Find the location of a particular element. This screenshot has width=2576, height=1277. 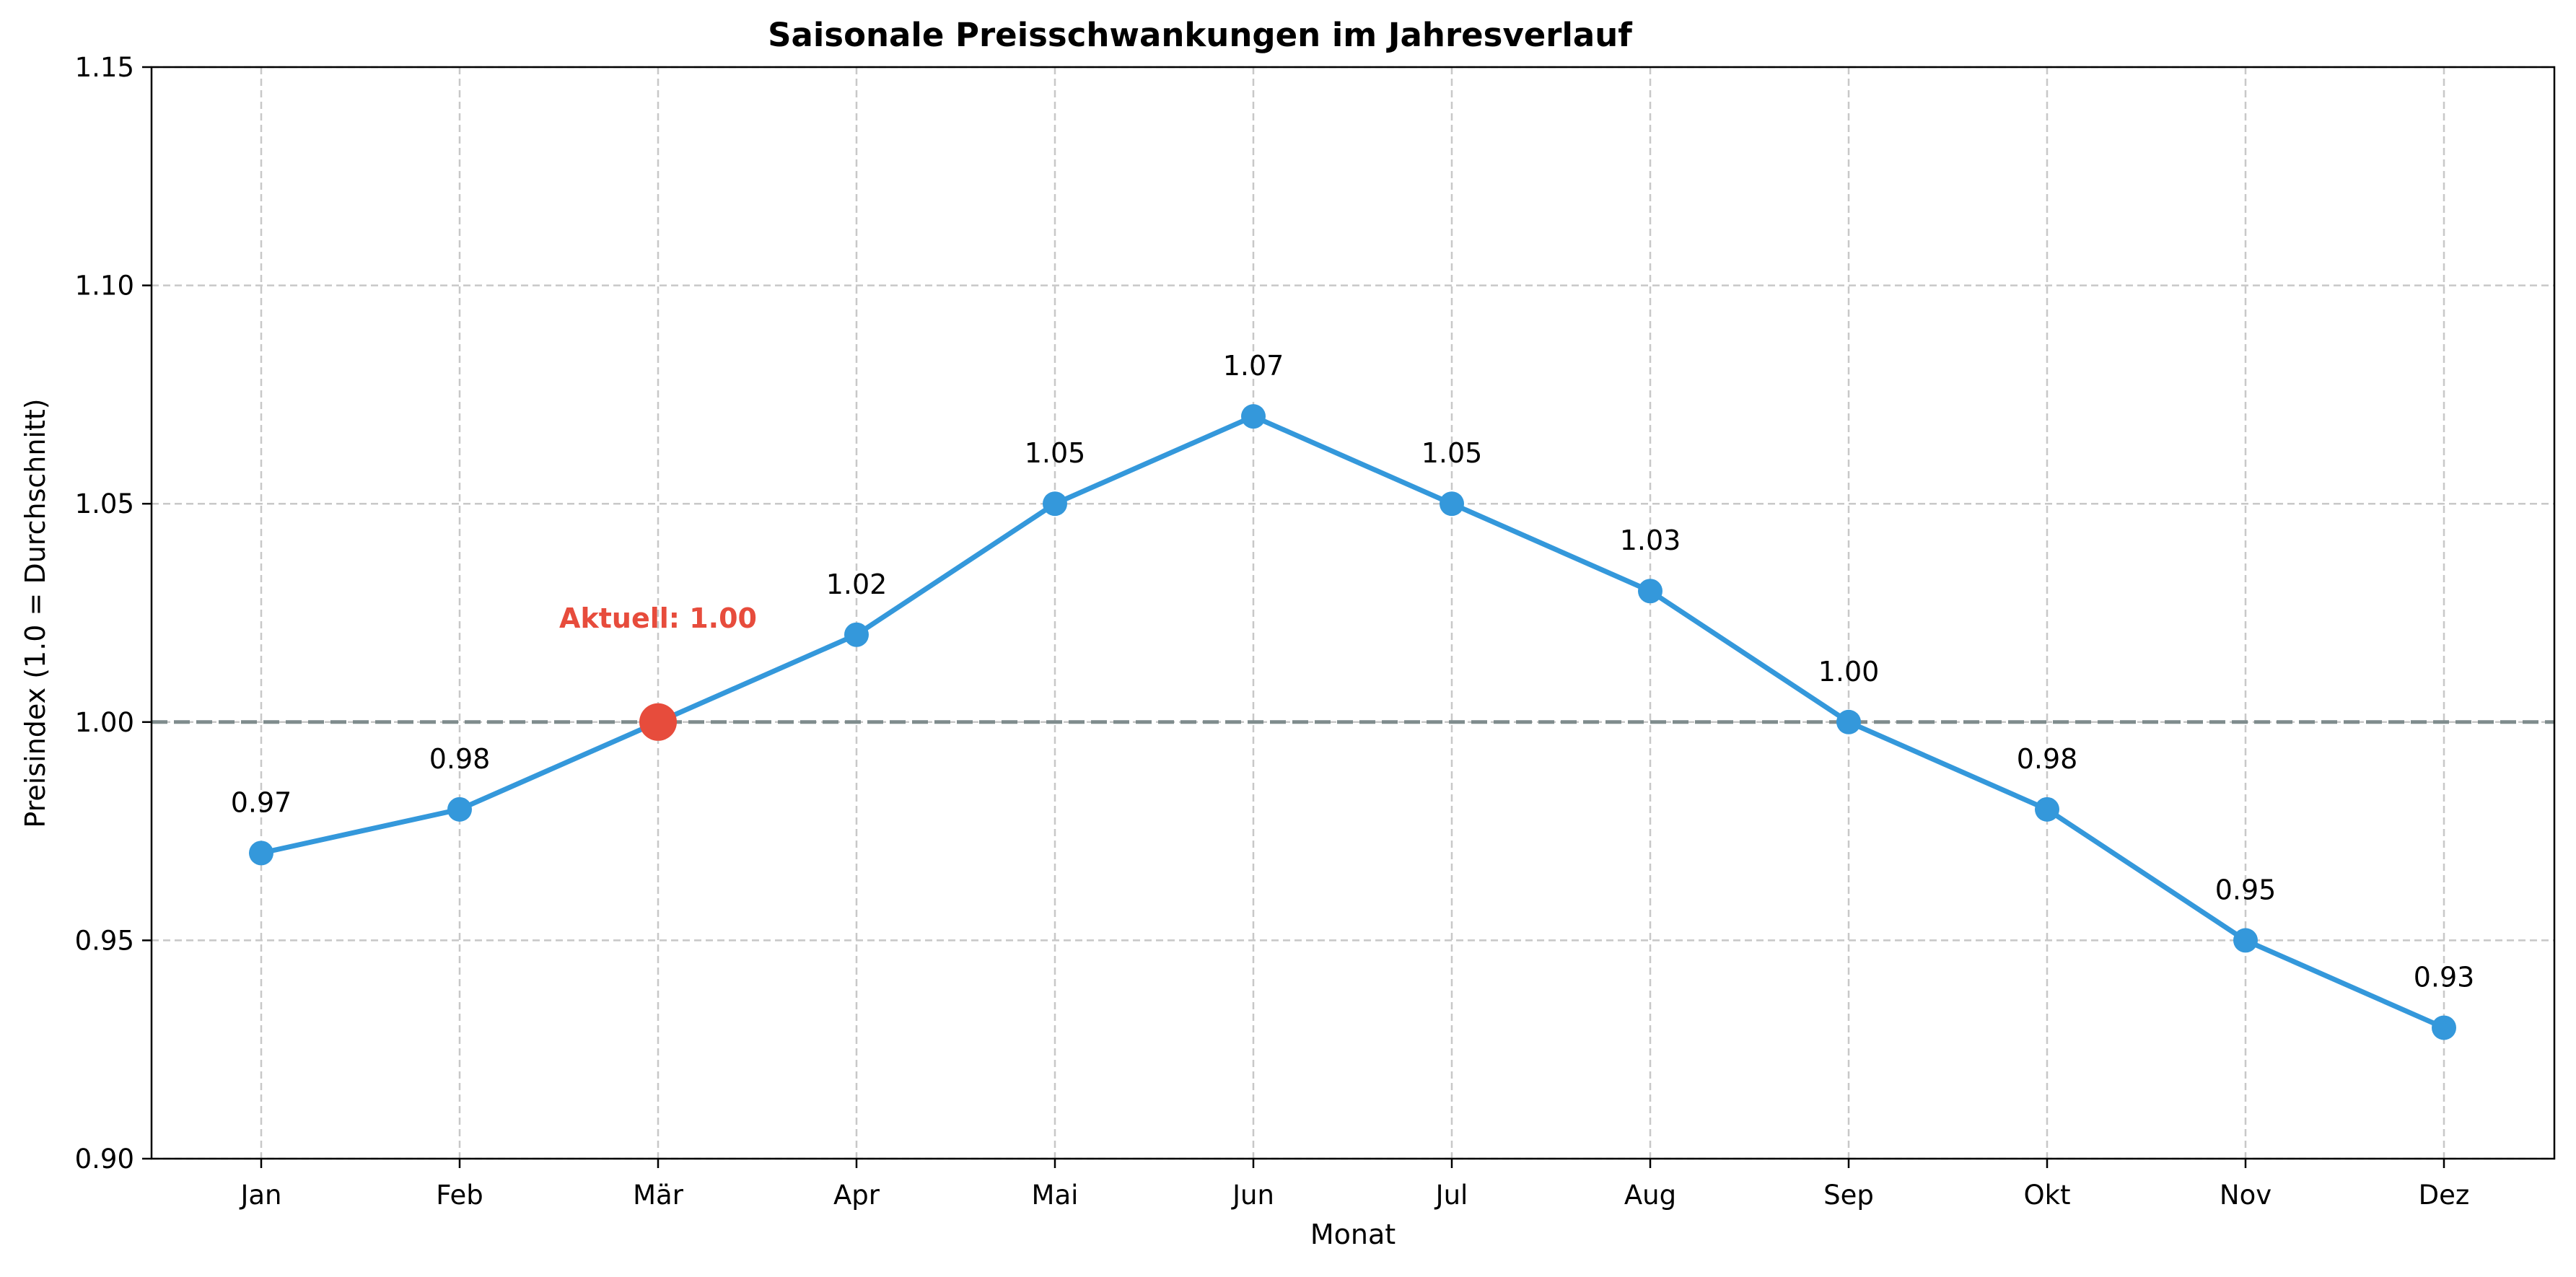

x-tick-label: Mai is located at coordinates (1055, 1195).